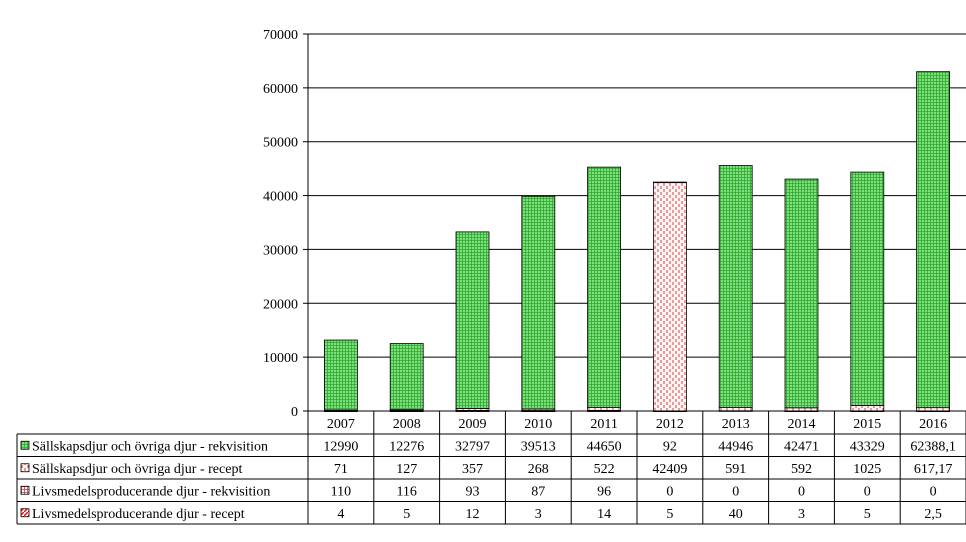 The width and height of the screenshot is (966, 542). Describe the element at coordinates (340, 514) in the screenshot. I see `data-label-livsmedelsproducerande-djur-recept-2007: 4` at that location.